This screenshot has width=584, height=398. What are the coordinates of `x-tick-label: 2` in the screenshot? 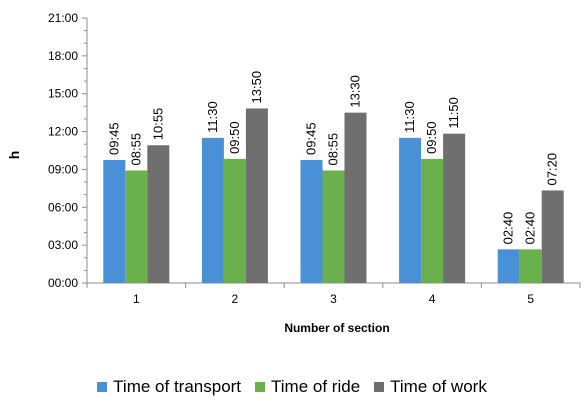 It's located at (235, 299).